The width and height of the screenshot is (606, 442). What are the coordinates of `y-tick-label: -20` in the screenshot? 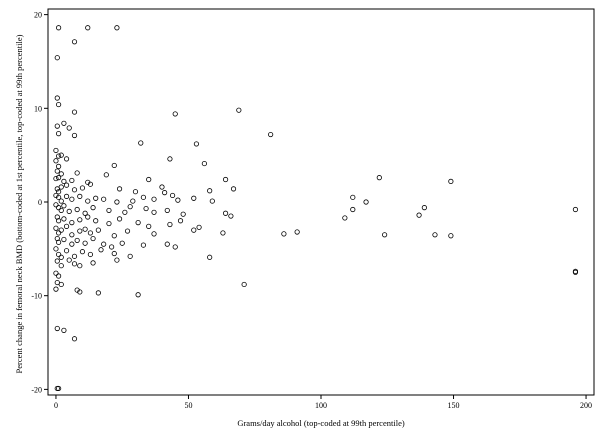 It's located at (36, 389).